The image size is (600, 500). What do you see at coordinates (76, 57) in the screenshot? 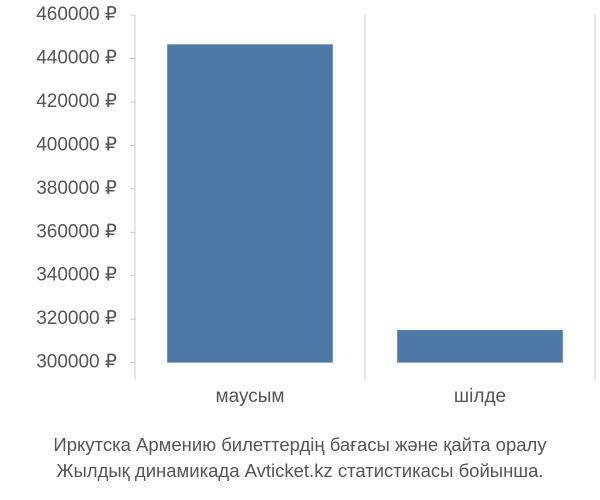
I see `y-tick-label: 440000 ₽` at bounding box center [76, 57].